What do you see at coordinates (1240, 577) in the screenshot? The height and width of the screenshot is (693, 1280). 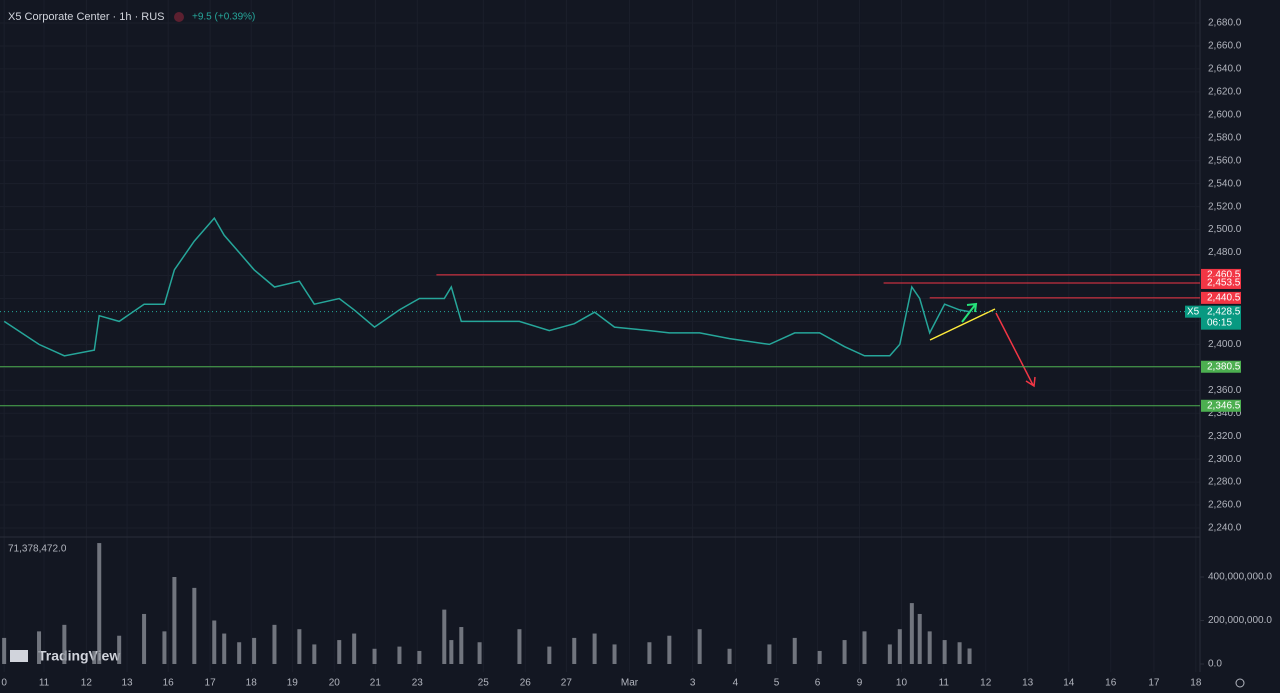 I see `volume-tick-label: 400,000,000.0` at bounding box center [1240, 577].